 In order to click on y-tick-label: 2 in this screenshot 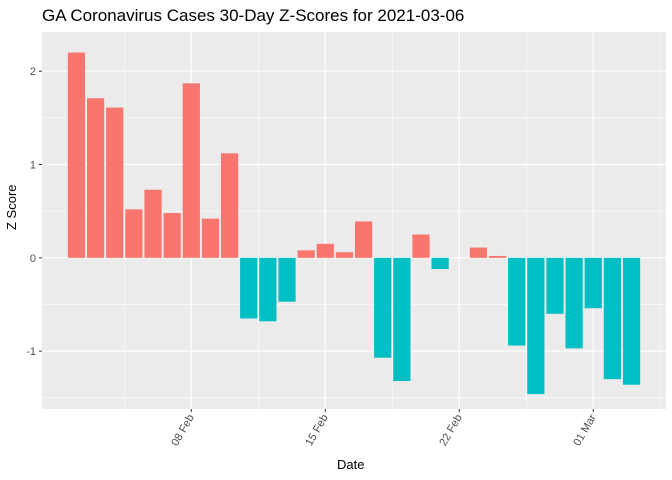, I will do `click(33, 72)`.